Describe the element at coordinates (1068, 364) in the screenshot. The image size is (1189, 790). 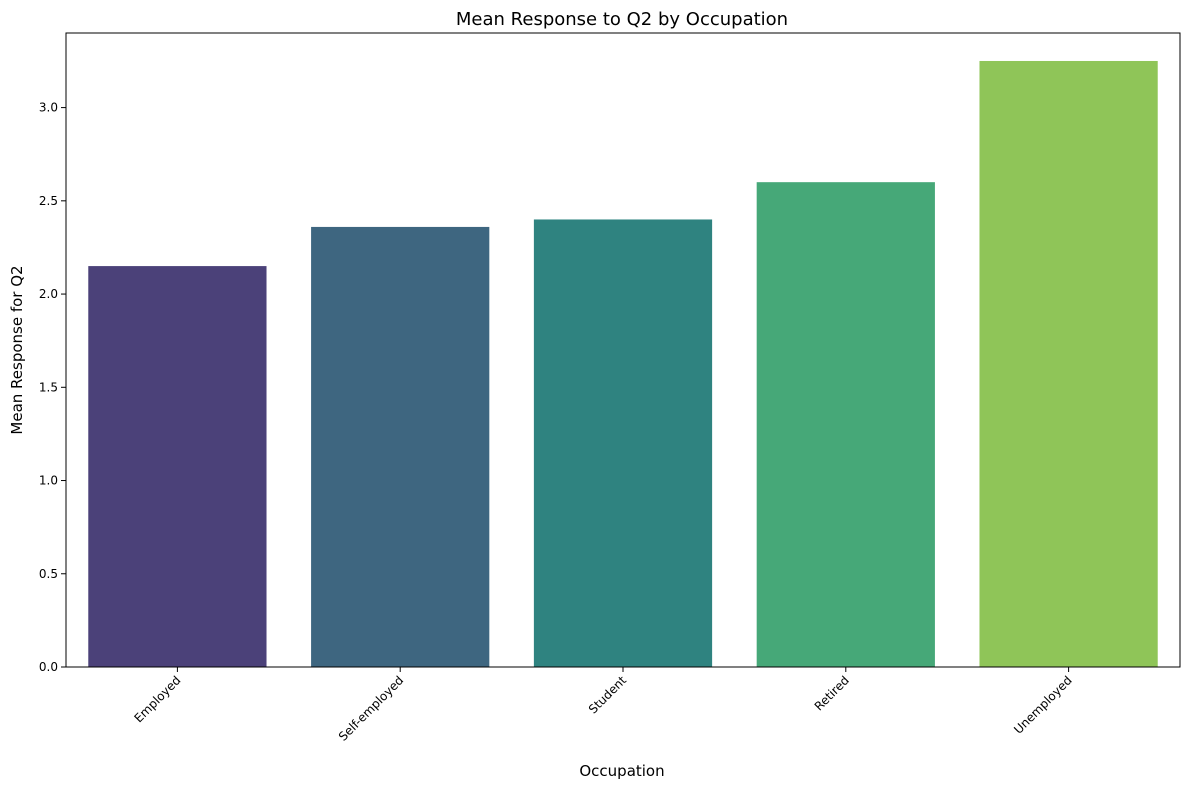
I see `bar-unemployed` at that location.